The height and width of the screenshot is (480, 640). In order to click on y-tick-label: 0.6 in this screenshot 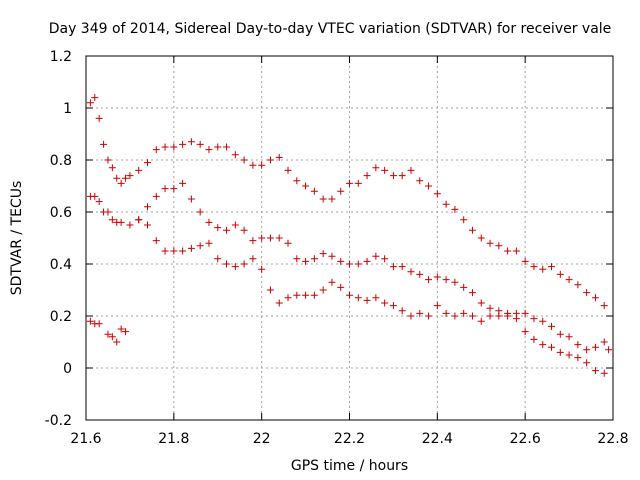, I will do `click(61, 213)`.